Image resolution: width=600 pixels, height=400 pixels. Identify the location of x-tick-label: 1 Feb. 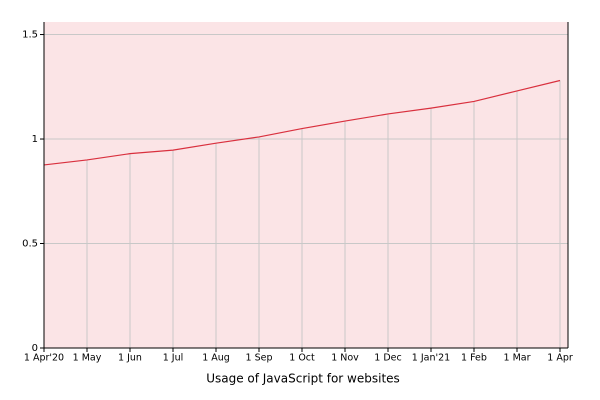
(474, 358).